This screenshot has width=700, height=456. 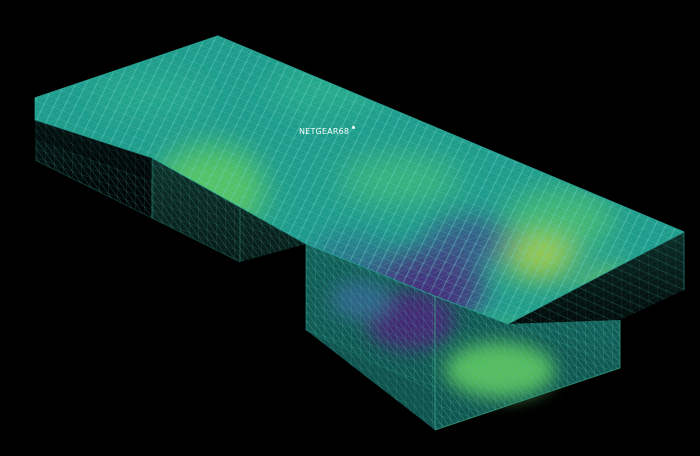 What do you see at coordinates (353, 127) in the screenshot?
I see `access-point-marker-icon` at bounding box center [353, 127].